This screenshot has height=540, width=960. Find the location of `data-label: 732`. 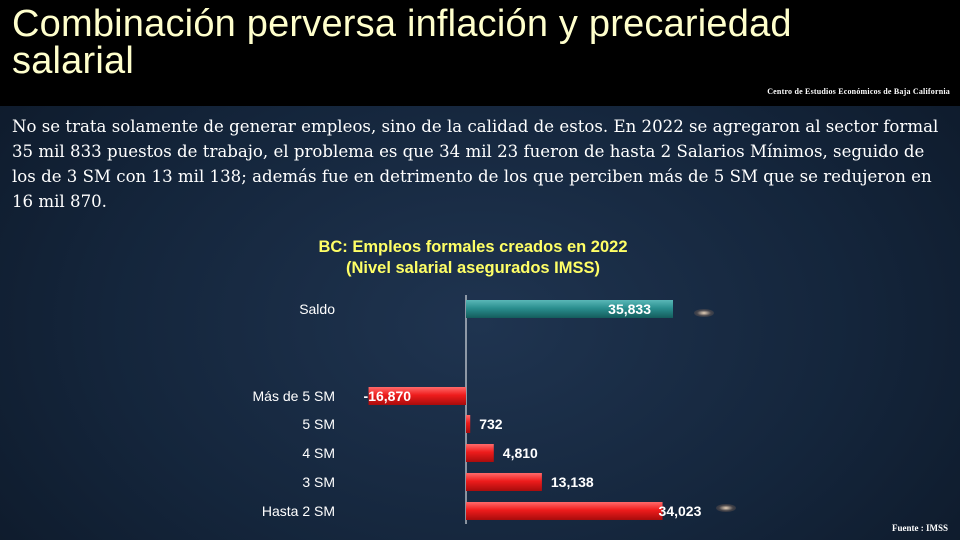

data-label: 732 is located at coordinates (491, 424).